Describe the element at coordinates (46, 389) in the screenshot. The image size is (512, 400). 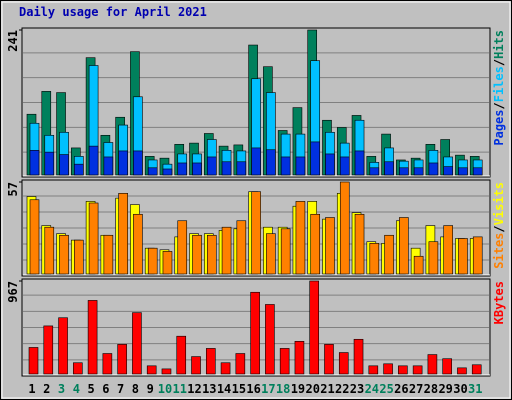
I see `x-tick-label: 2` at that location.